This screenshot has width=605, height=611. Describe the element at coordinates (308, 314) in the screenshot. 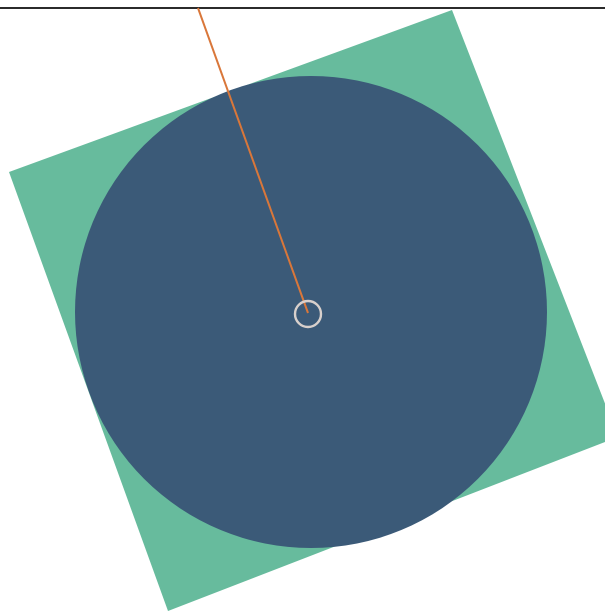

I see `center-marker-ring` at that location.